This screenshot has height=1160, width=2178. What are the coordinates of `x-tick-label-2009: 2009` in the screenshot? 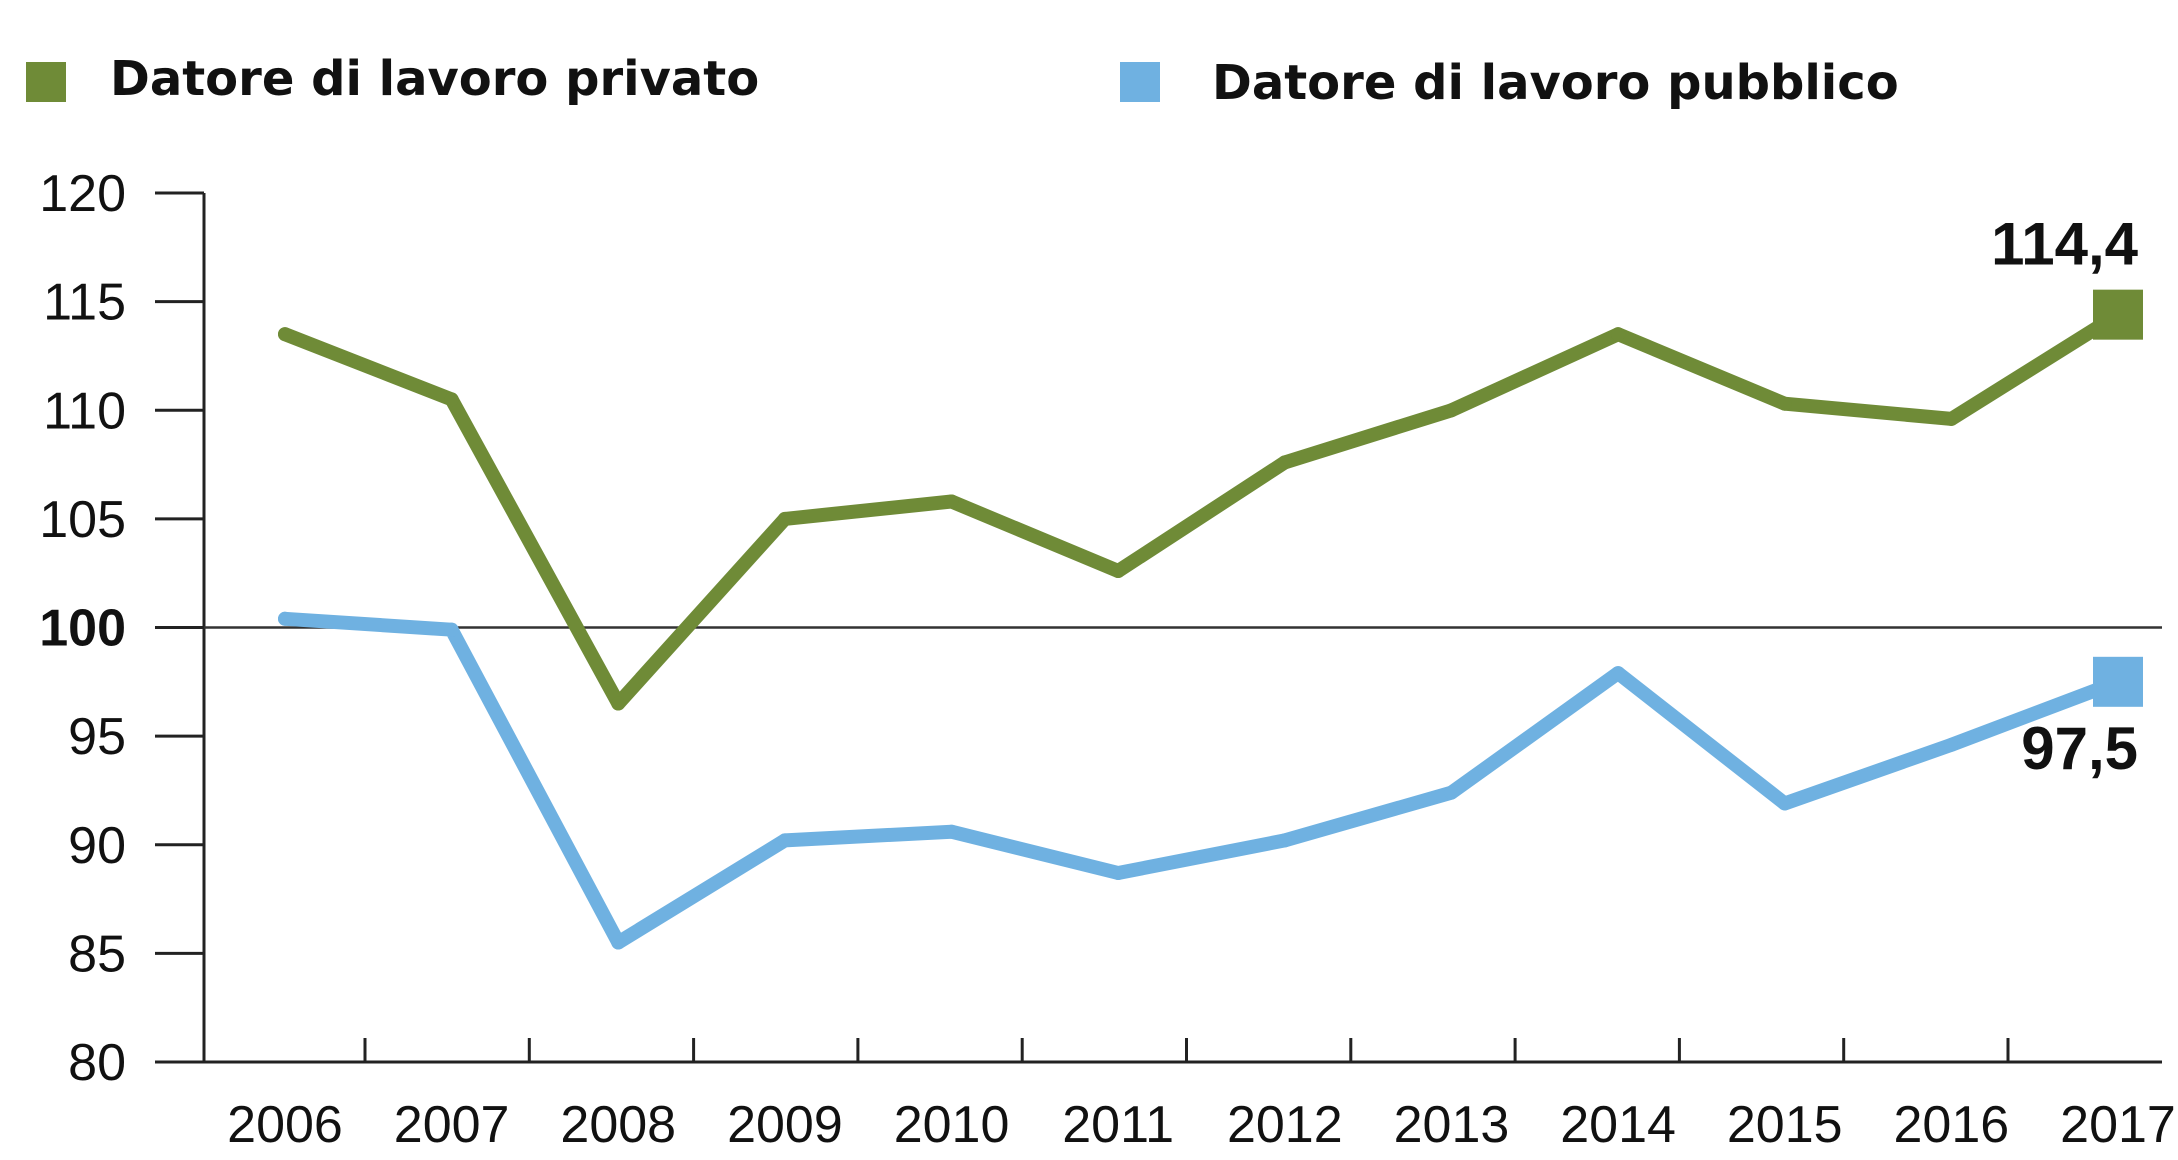 It's located at (785, 1125).